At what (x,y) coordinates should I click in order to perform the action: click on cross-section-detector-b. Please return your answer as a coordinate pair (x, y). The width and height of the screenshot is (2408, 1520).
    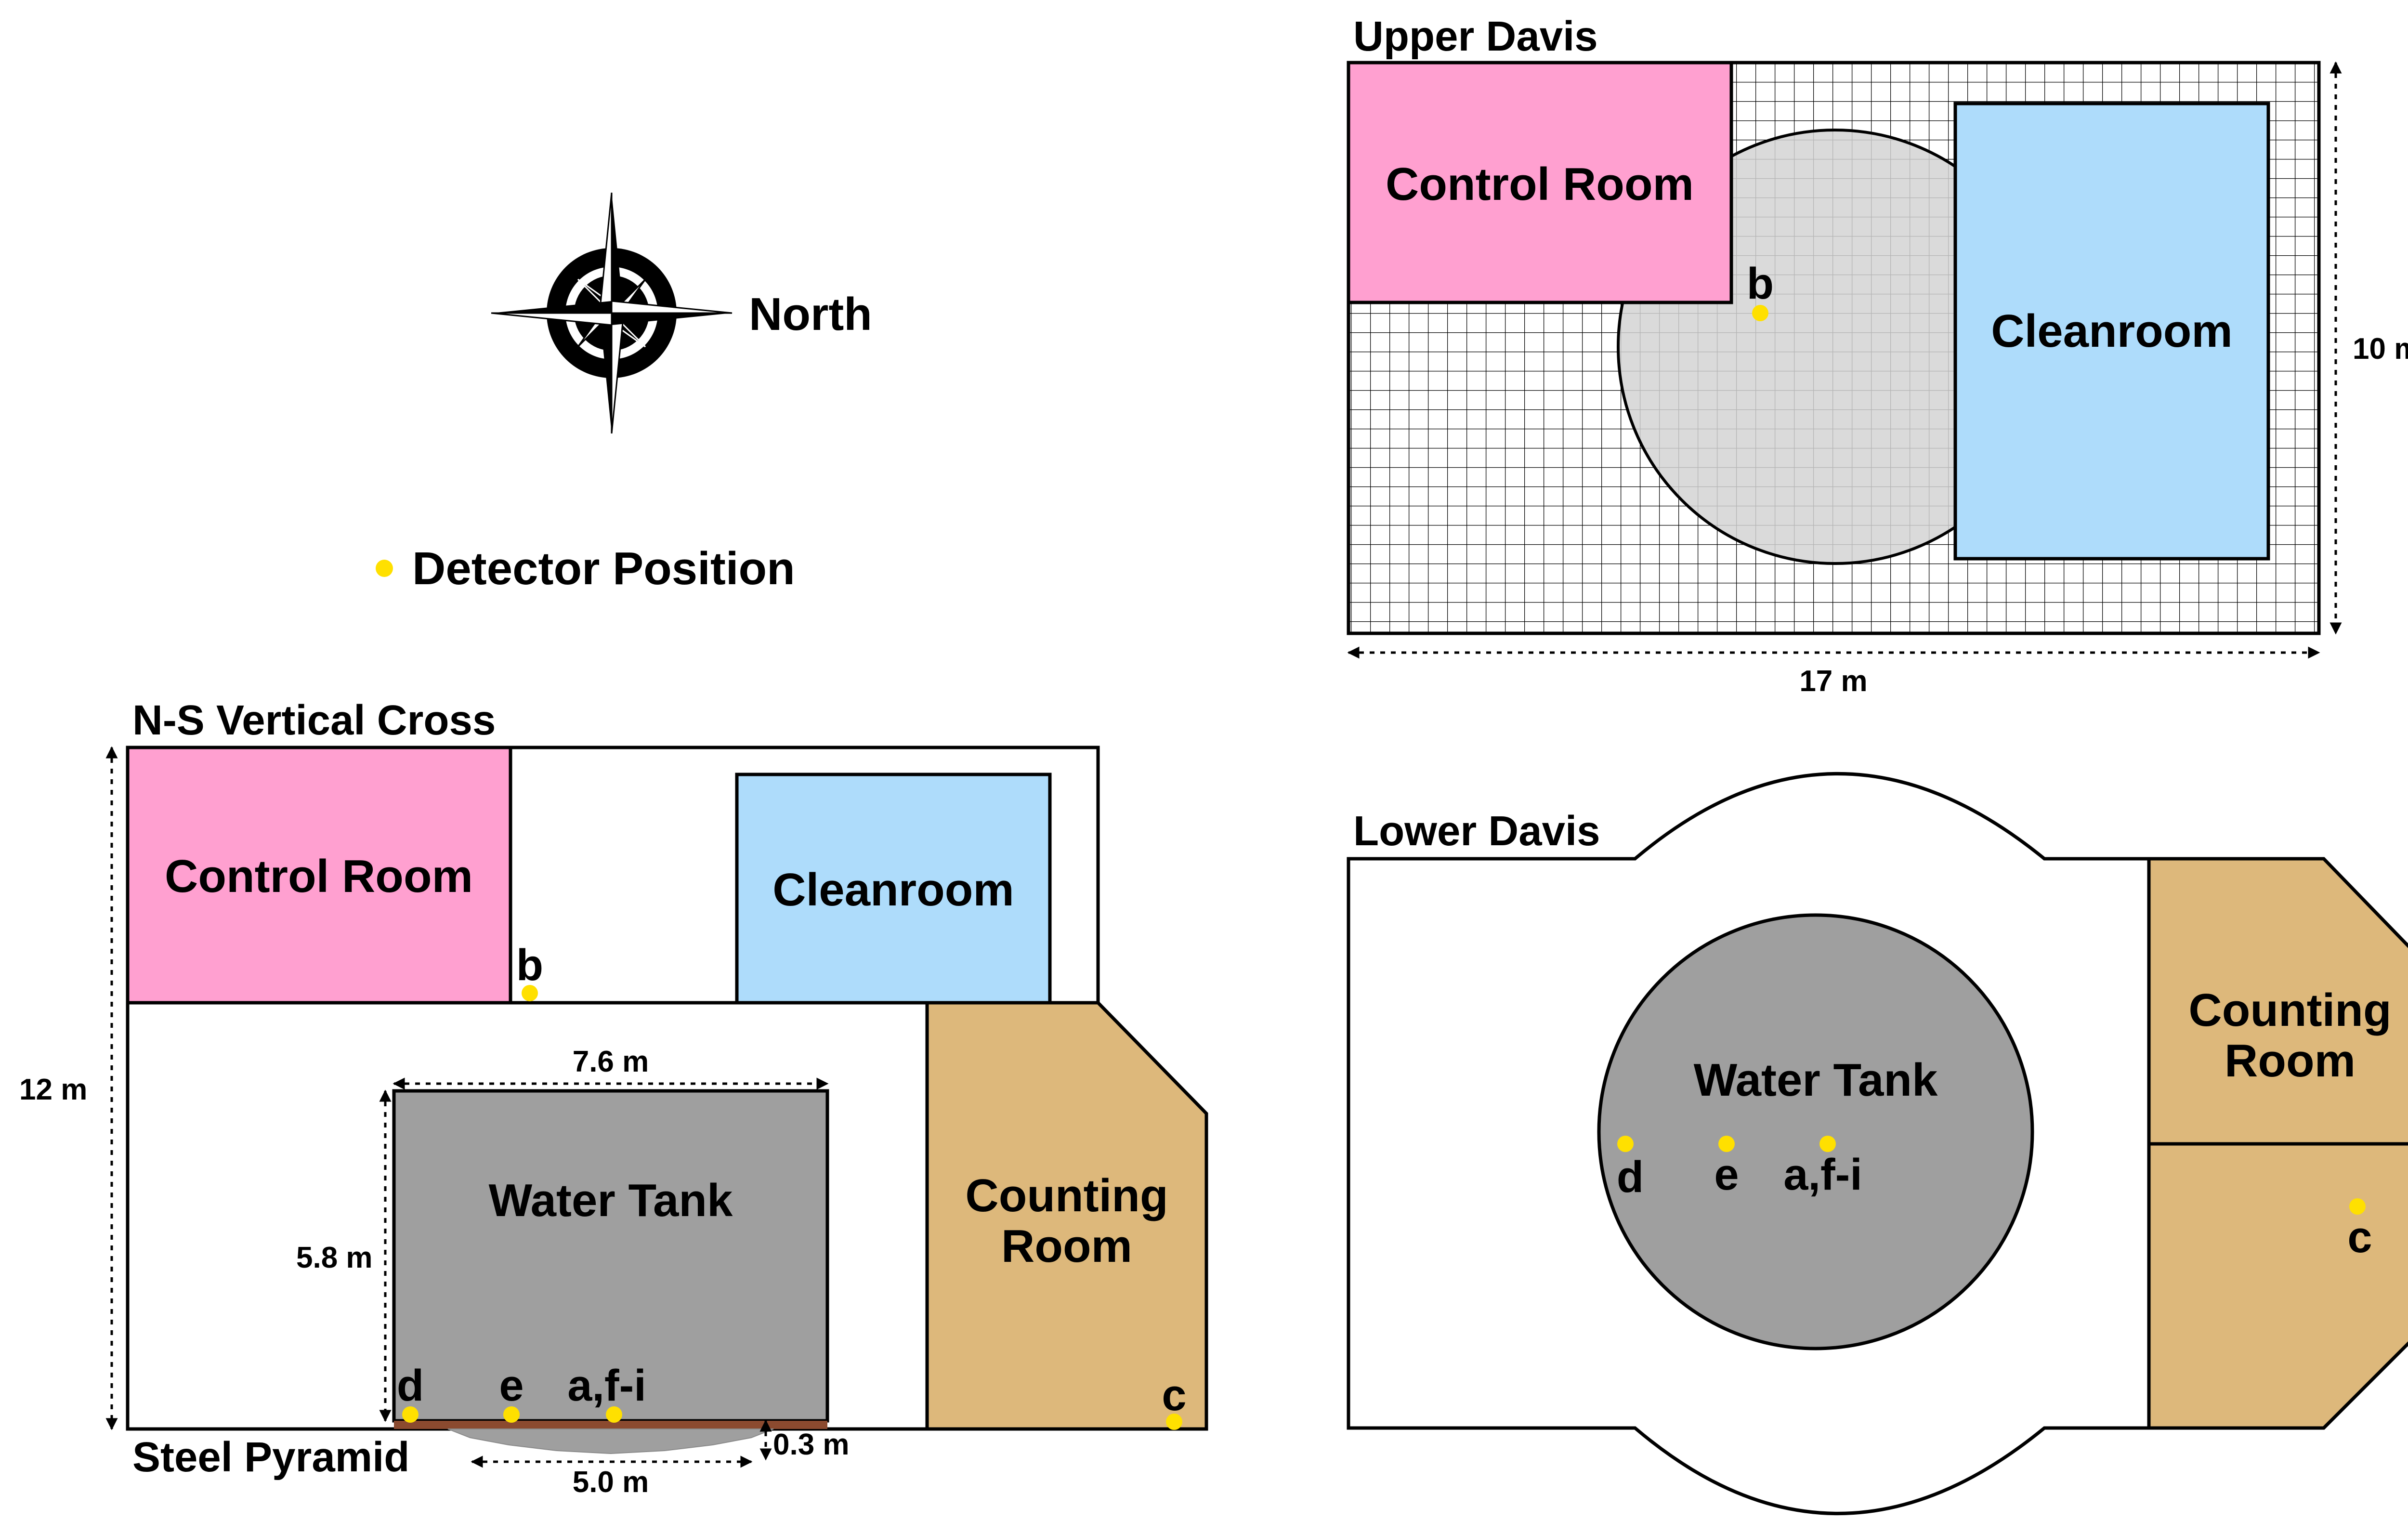
    Looking at the image, I should click on (530, 993).